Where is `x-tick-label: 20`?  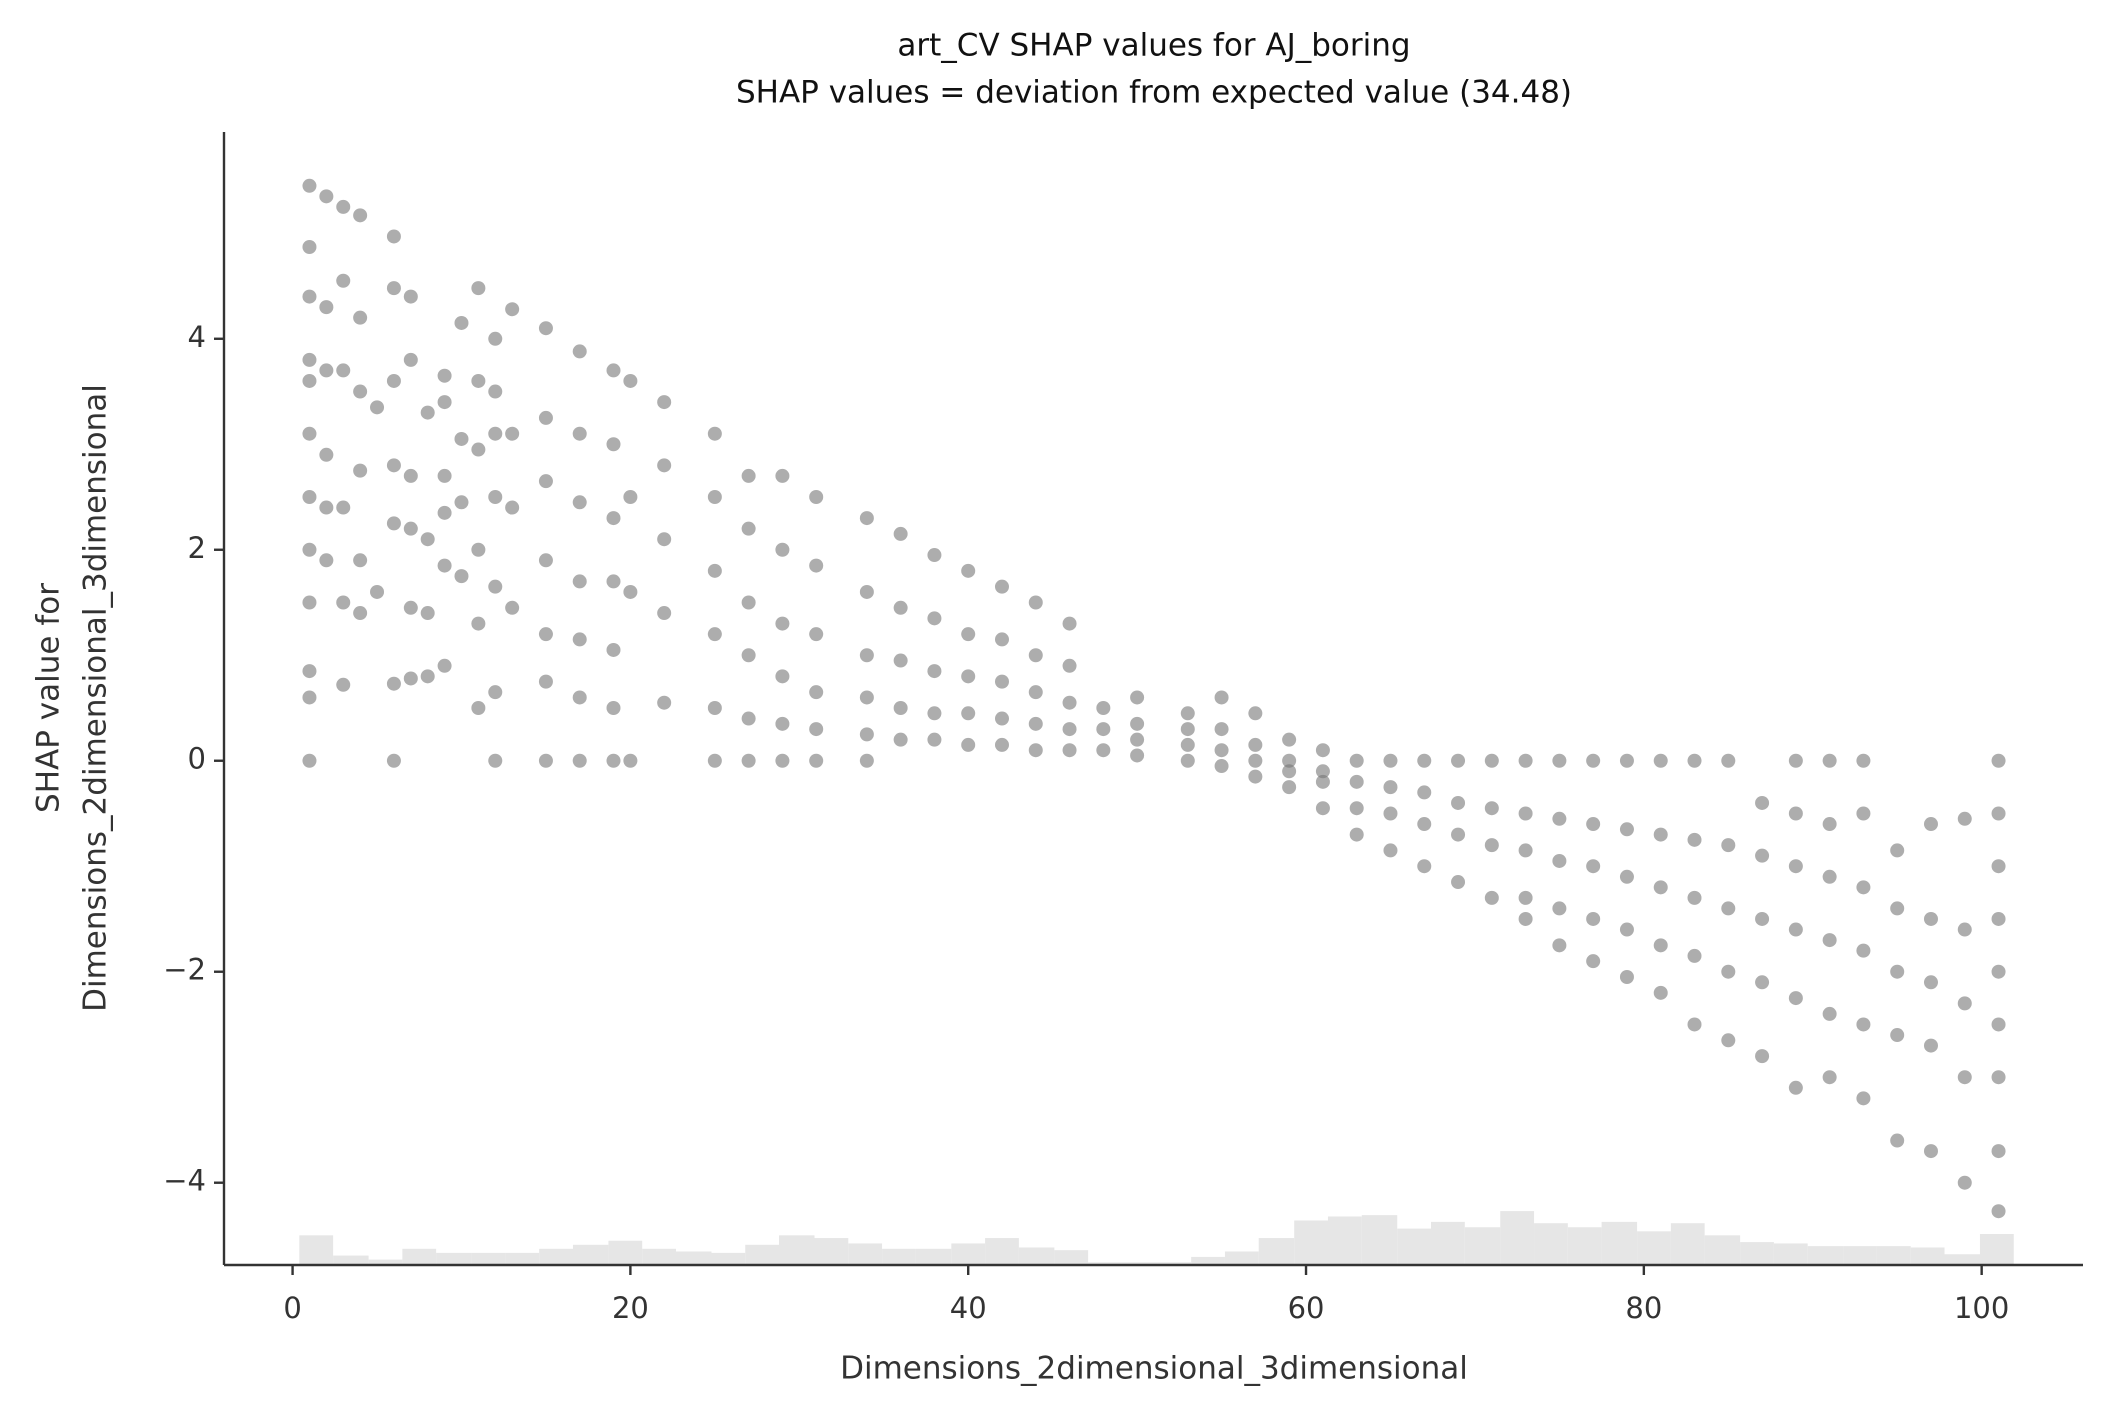
x-tick-label: 20 is located at coordinates (630, 1308).